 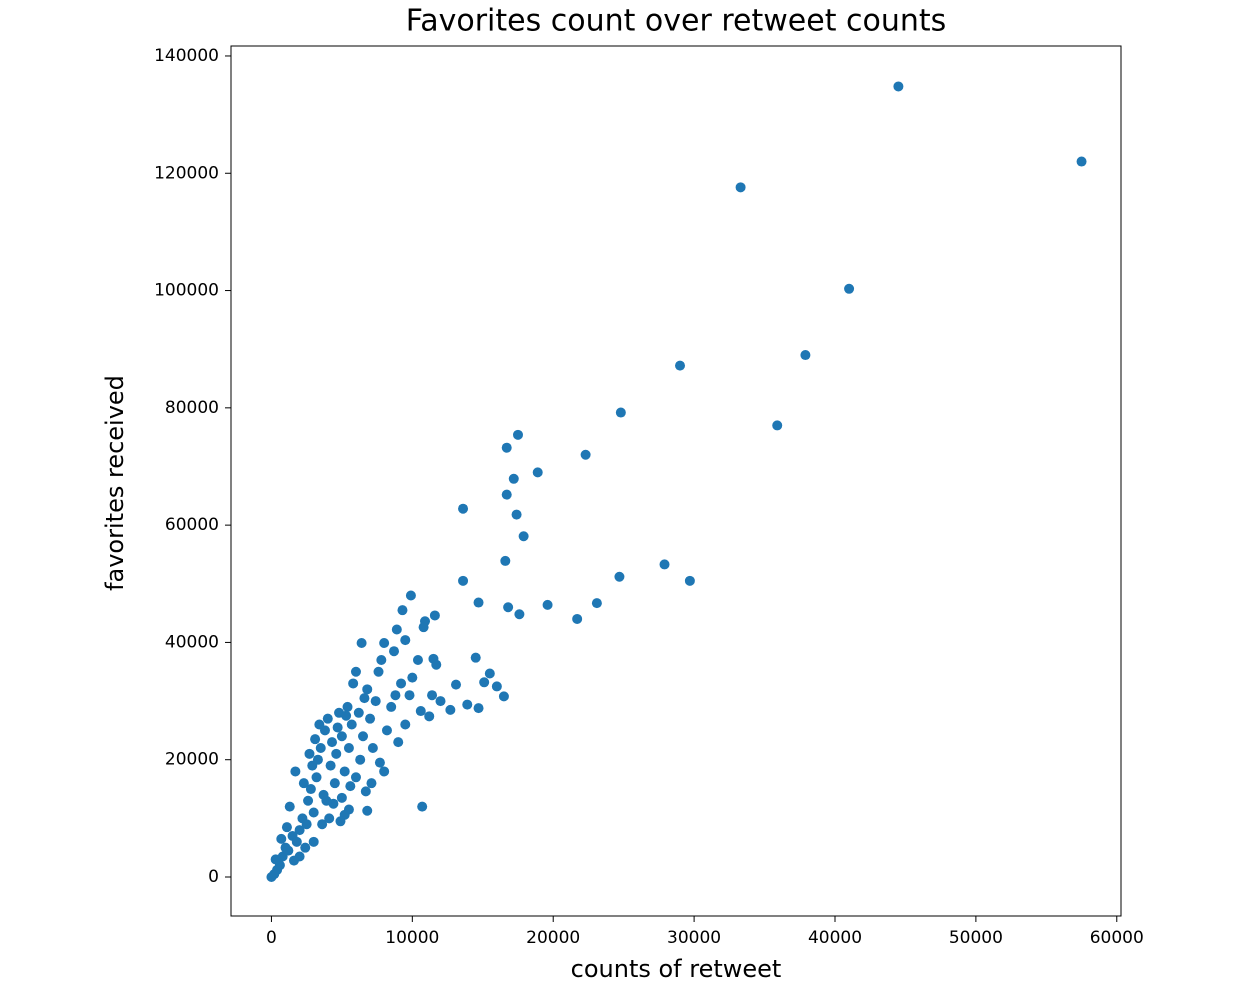 What do you see at coordinates (192, 408) in the screenshot?
I see `y-tick-label: 80000` at bounding box center [192, 408].